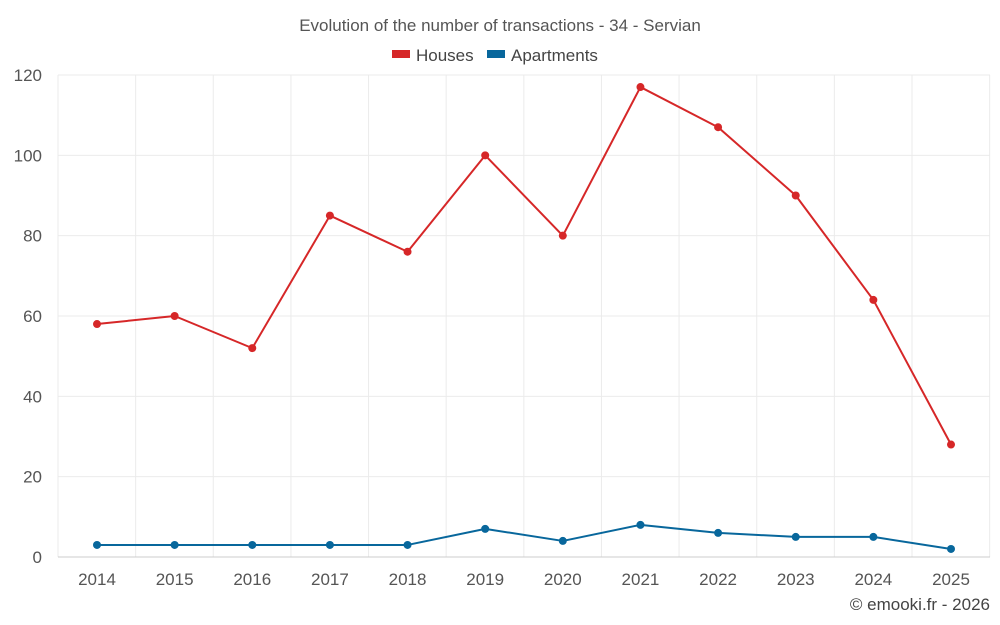  I want to click on x-tick-label: 2021, so click(641, 579).